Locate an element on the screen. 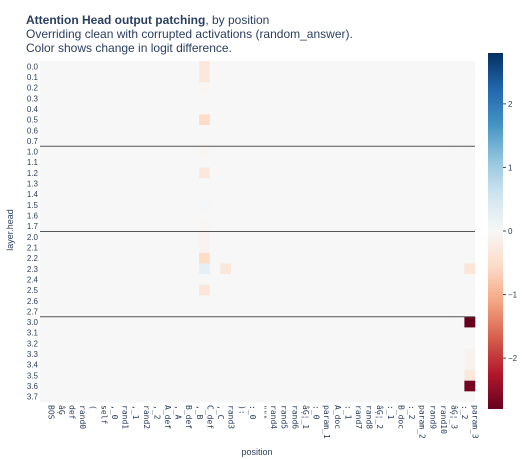  y-tick-label: 0.5 is located at coordinates (33, 120).